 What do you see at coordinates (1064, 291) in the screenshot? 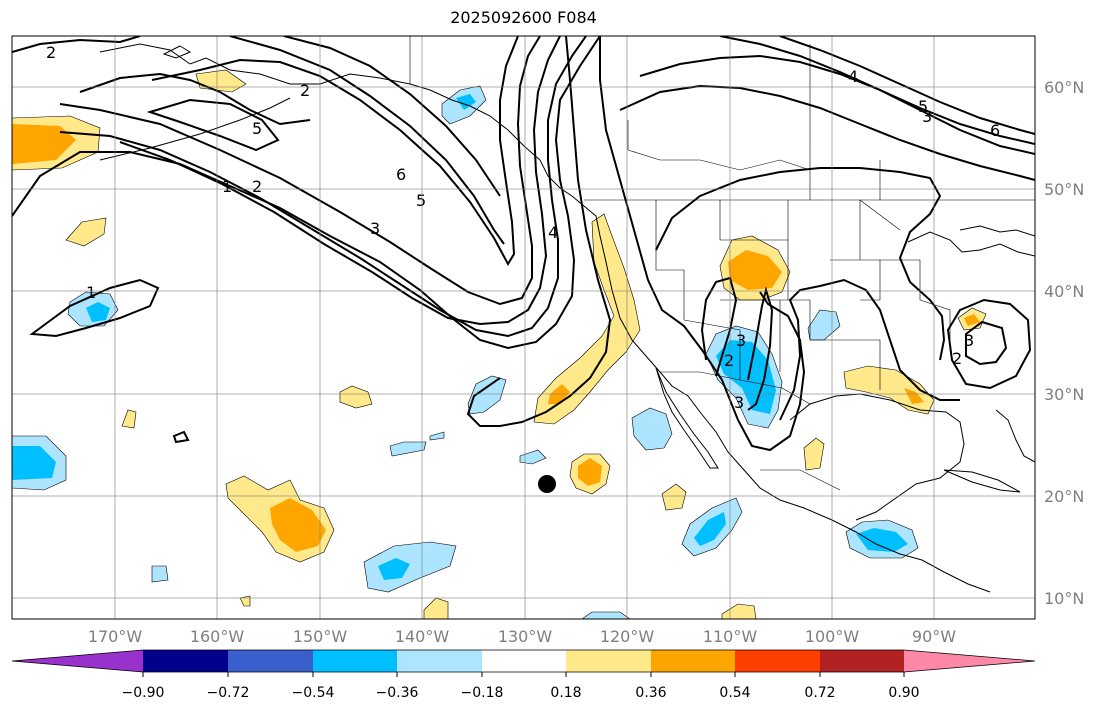
I see `lat-label: 40°N` at bounding box center [1064, 291].